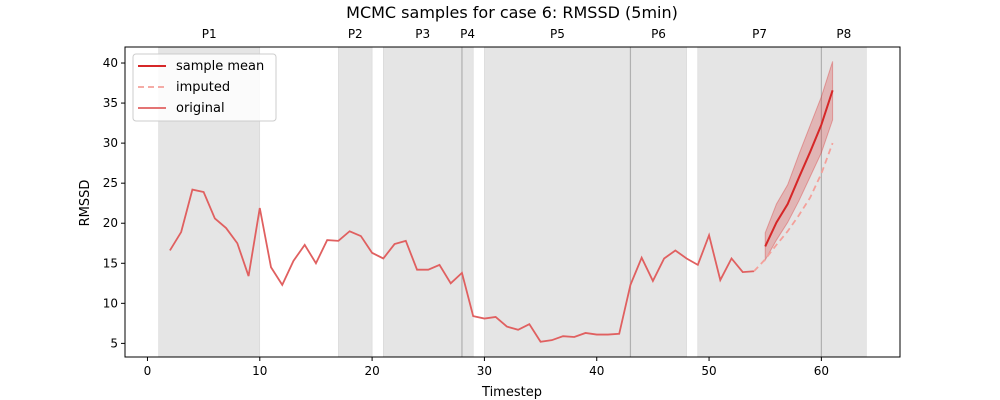 This screenshot has width=1000, height=400. I want to click on y-axis: 5 10 15 20 25 30 35 40, so click(114, 203).